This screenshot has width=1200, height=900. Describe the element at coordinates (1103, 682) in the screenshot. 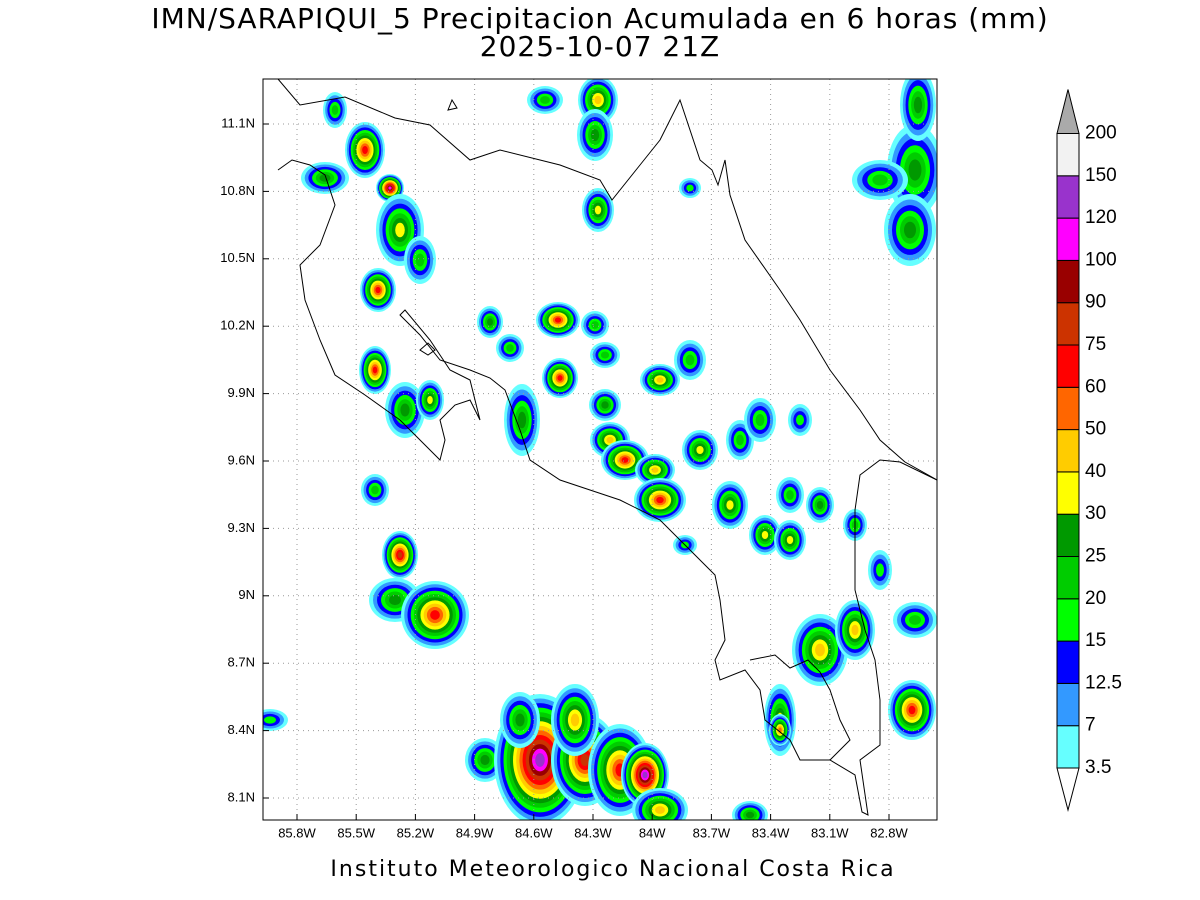

I see `colorbar-label: 12.5` at that location.